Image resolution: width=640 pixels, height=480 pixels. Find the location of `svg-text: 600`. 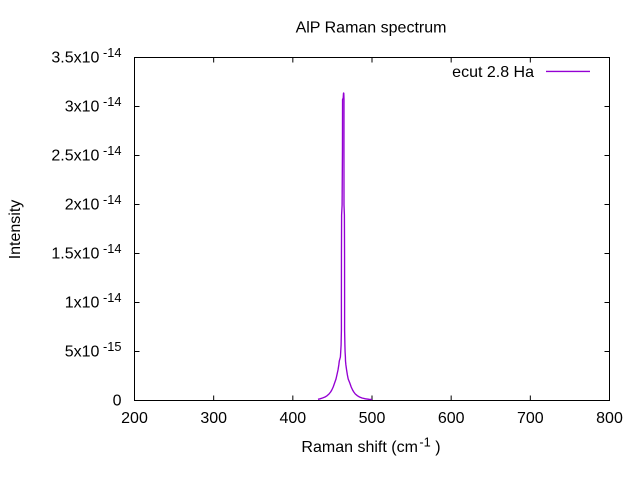

svg-text: 600 is located at coordinates (451, 418).